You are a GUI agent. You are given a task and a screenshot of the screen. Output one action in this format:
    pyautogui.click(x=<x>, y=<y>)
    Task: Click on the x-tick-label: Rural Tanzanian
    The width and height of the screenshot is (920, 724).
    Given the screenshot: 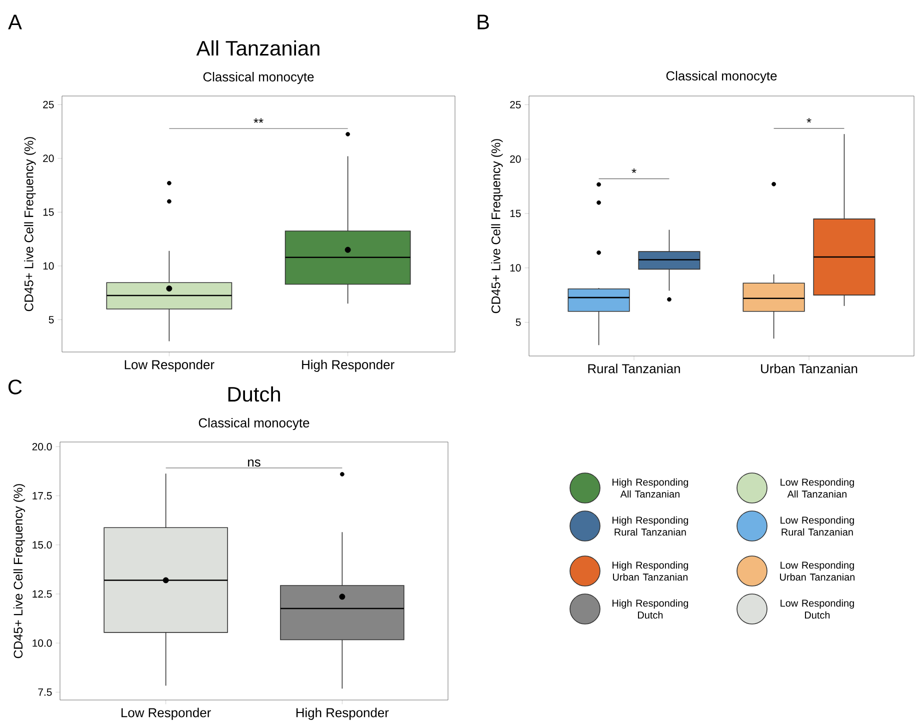 What is the action you would take?
    pyautogui.click(x=634, y=369)
    